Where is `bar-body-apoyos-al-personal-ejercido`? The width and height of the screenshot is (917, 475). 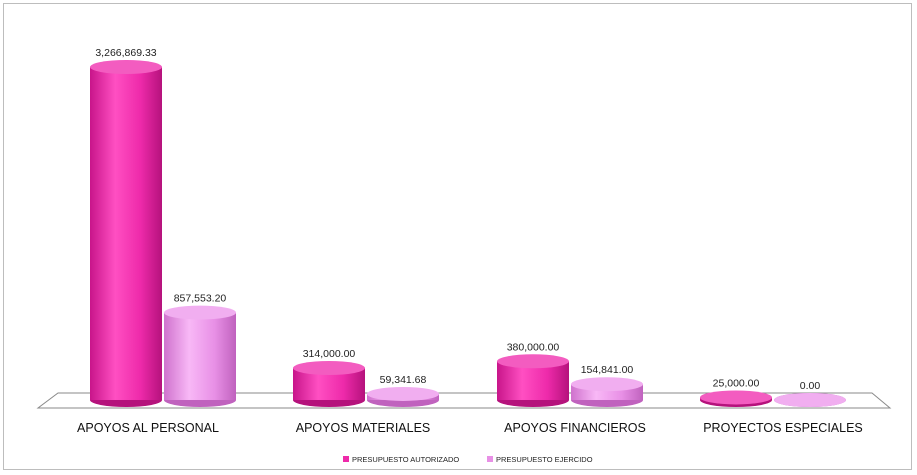 bar-body-apoyos-al-personal-ejercido is located at coordinates (200, 356).